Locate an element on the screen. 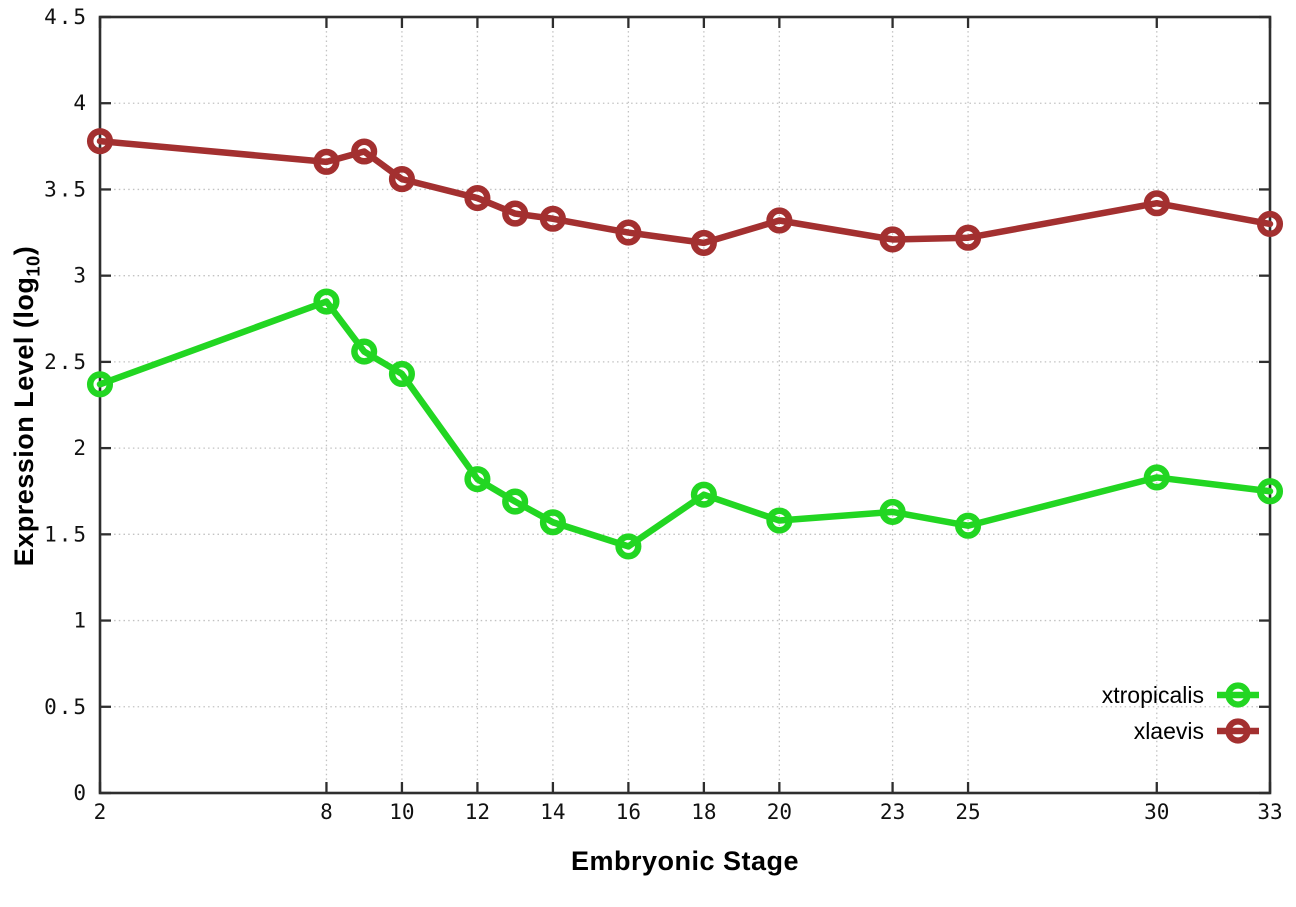 The image size is (1296, 907). legend-item-xtropicalis: xtropicalis is located at coordinates (1181, 695).